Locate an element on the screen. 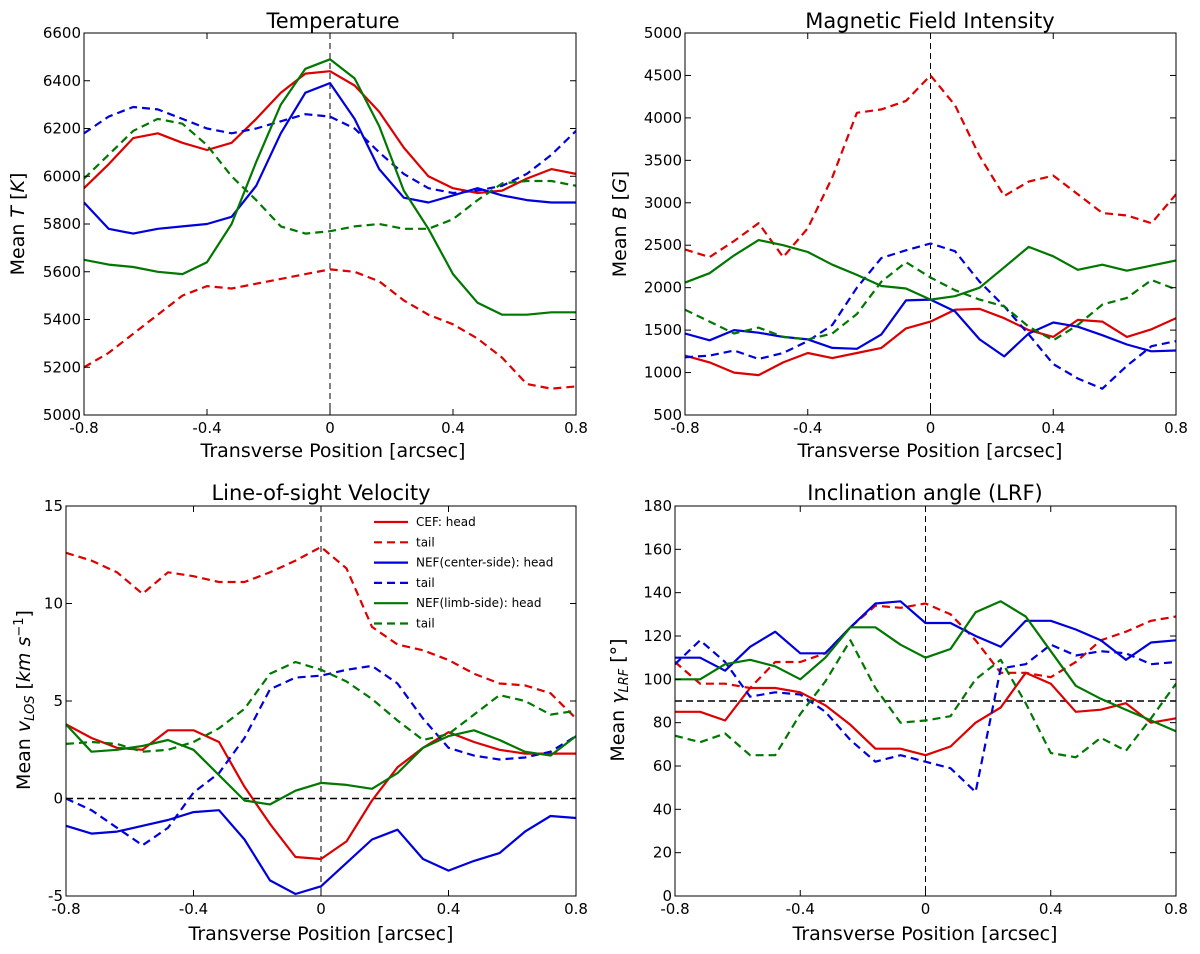  y-axis-label-temperature: Mean T [K] is located at coordinates (18, 224).